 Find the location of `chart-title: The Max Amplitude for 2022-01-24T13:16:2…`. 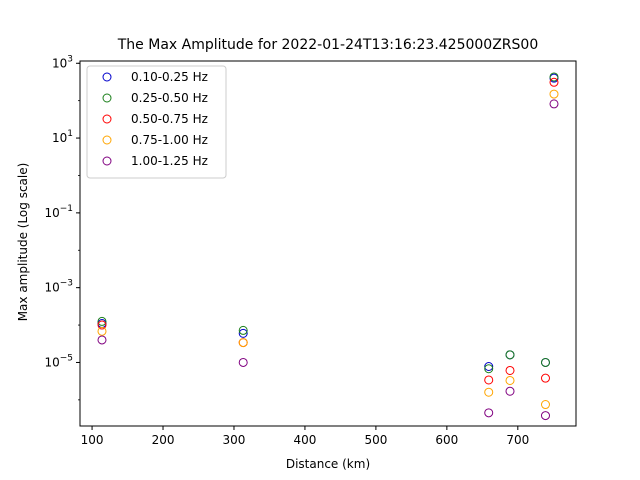

chart-title: The Max Amplitude for 2022-01-24T13:16:2… is located at coordinates (327, 45).